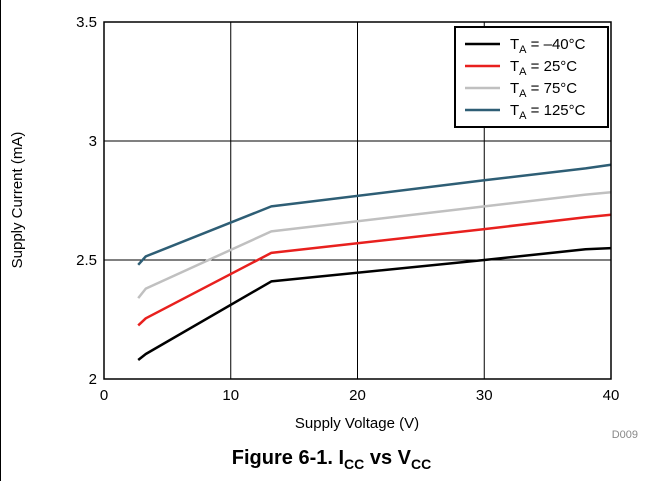  What do you see at coordinates (556, 110) in the screenshot?
I see `legend-label-rest: = 125°C` at bounding box center [556, 110].